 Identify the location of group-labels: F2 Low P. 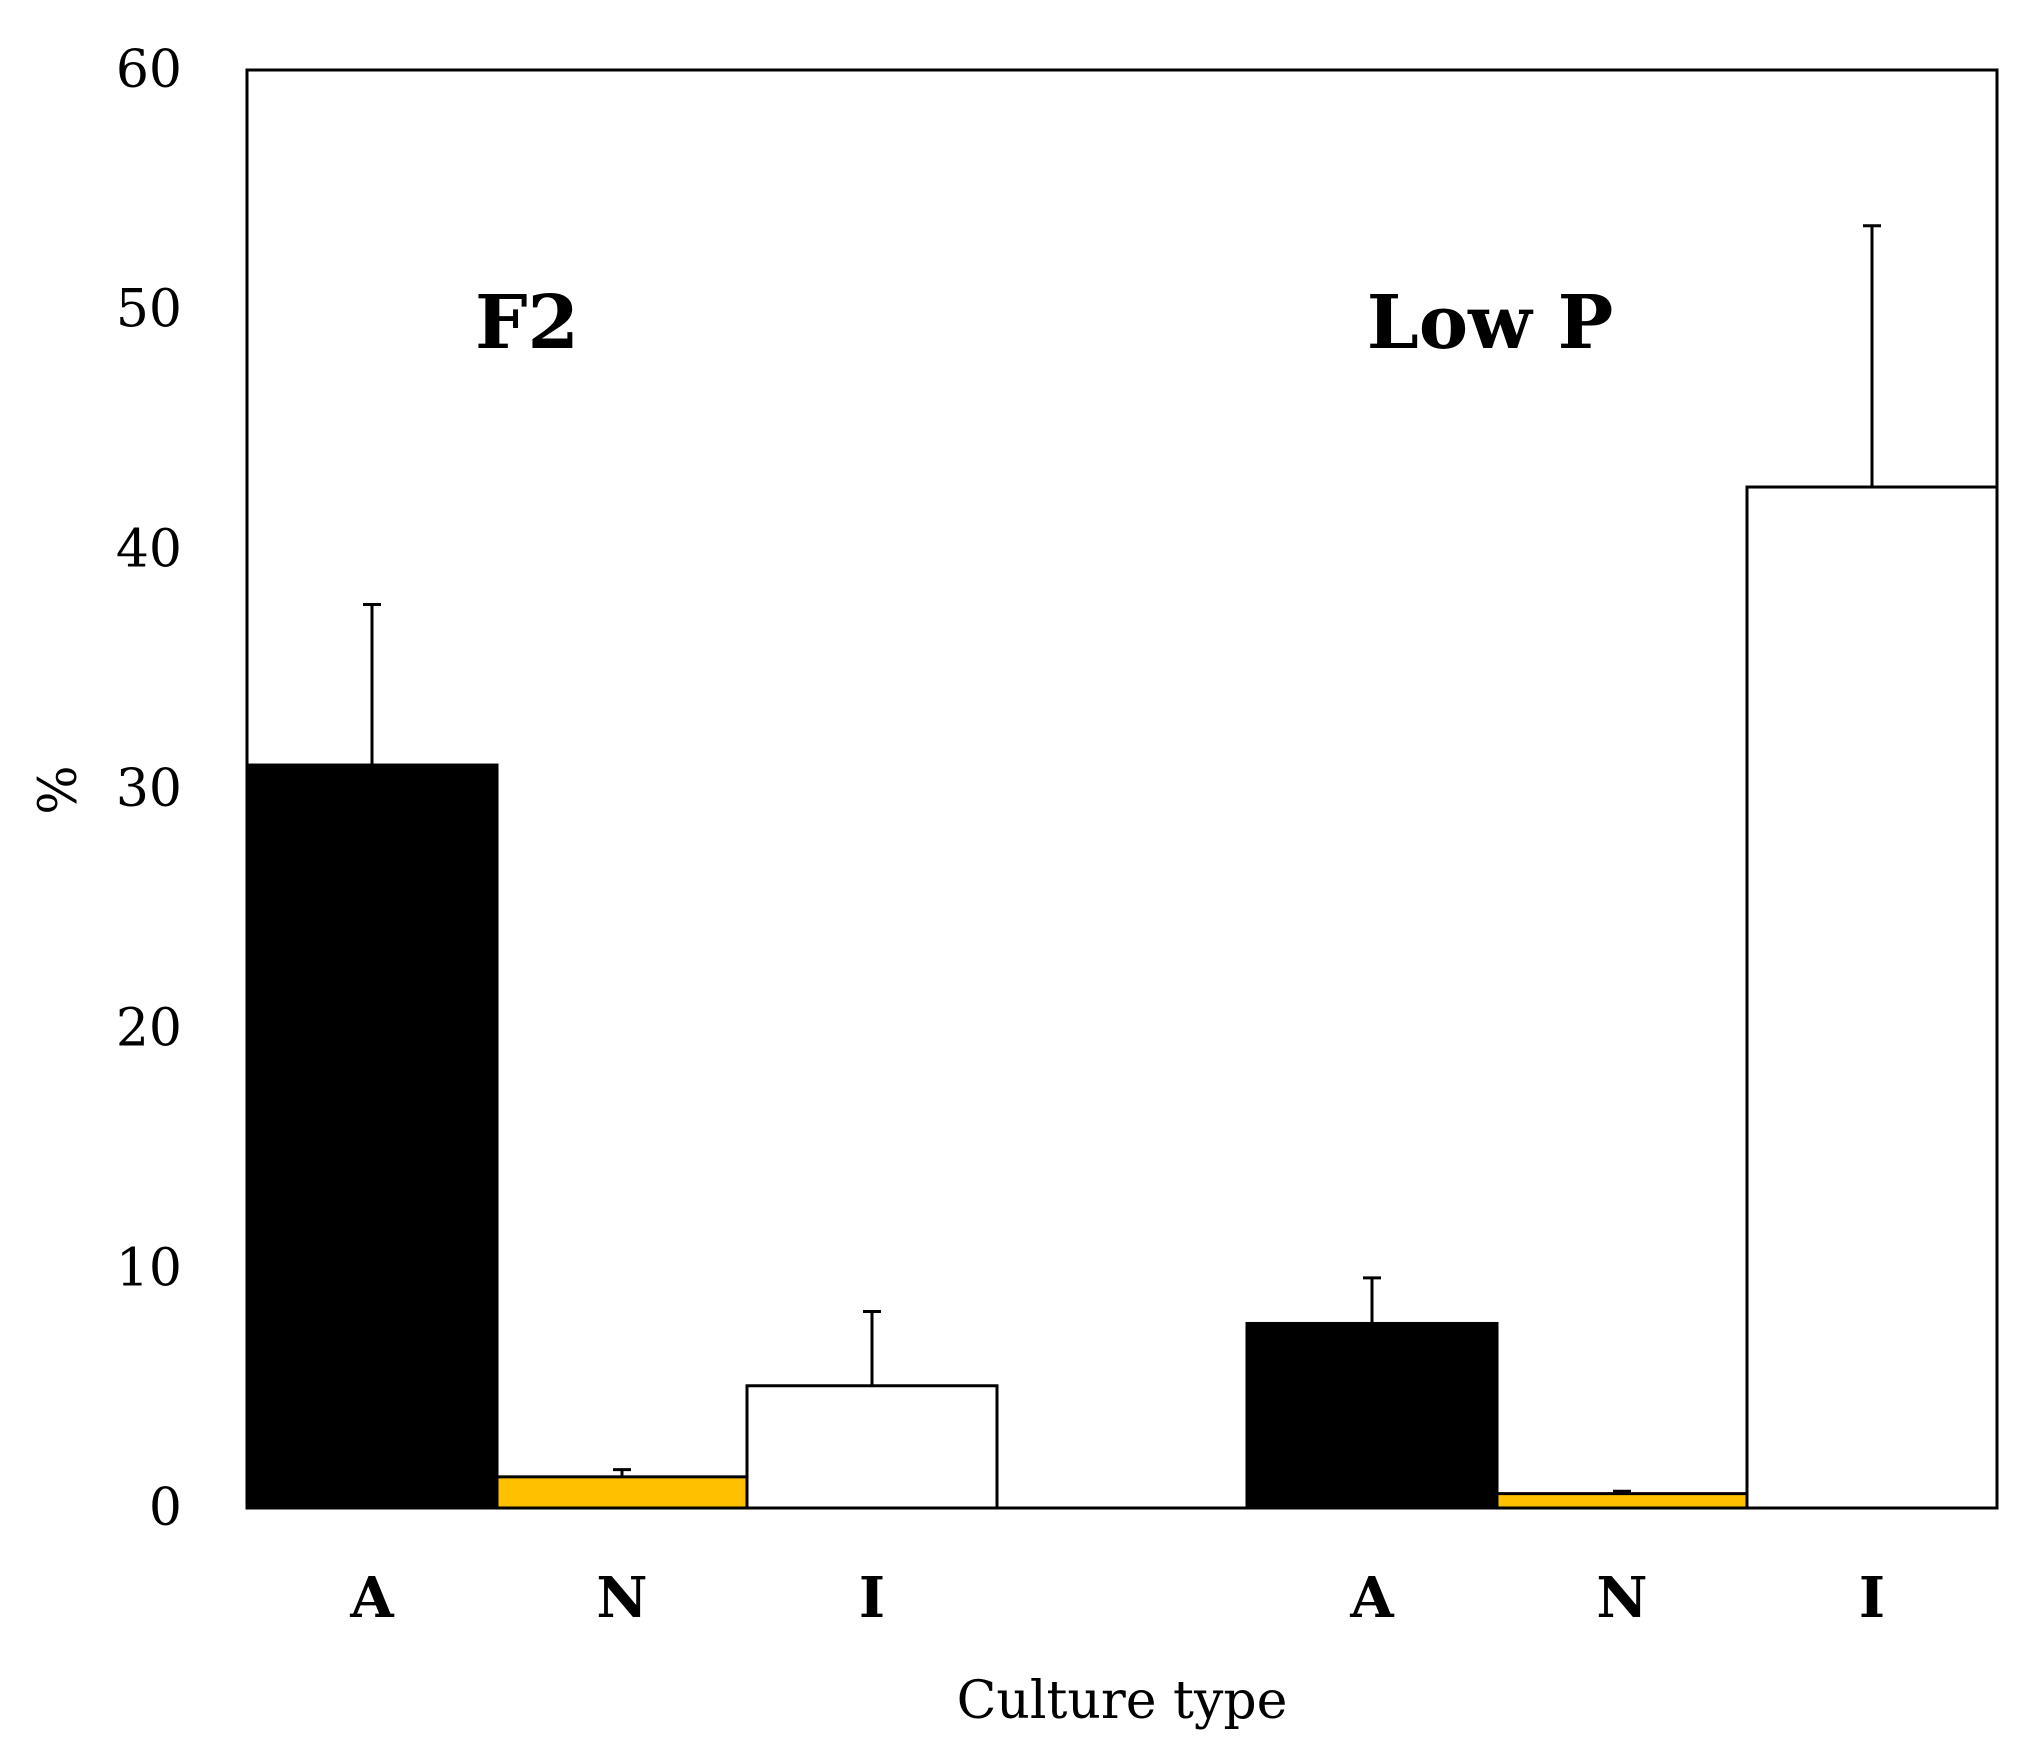
(1044, 323).